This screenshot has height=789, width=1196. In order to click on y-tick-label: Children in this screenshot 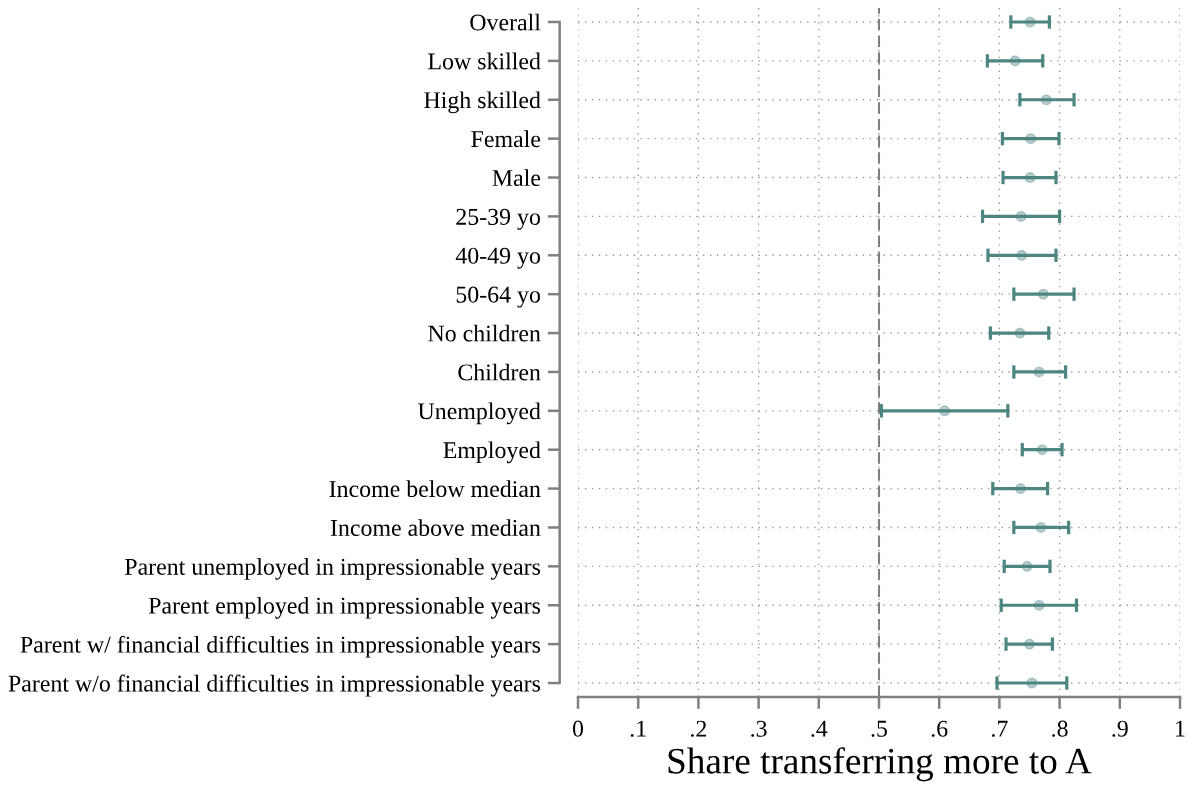, I will do `click(499, 372)`.